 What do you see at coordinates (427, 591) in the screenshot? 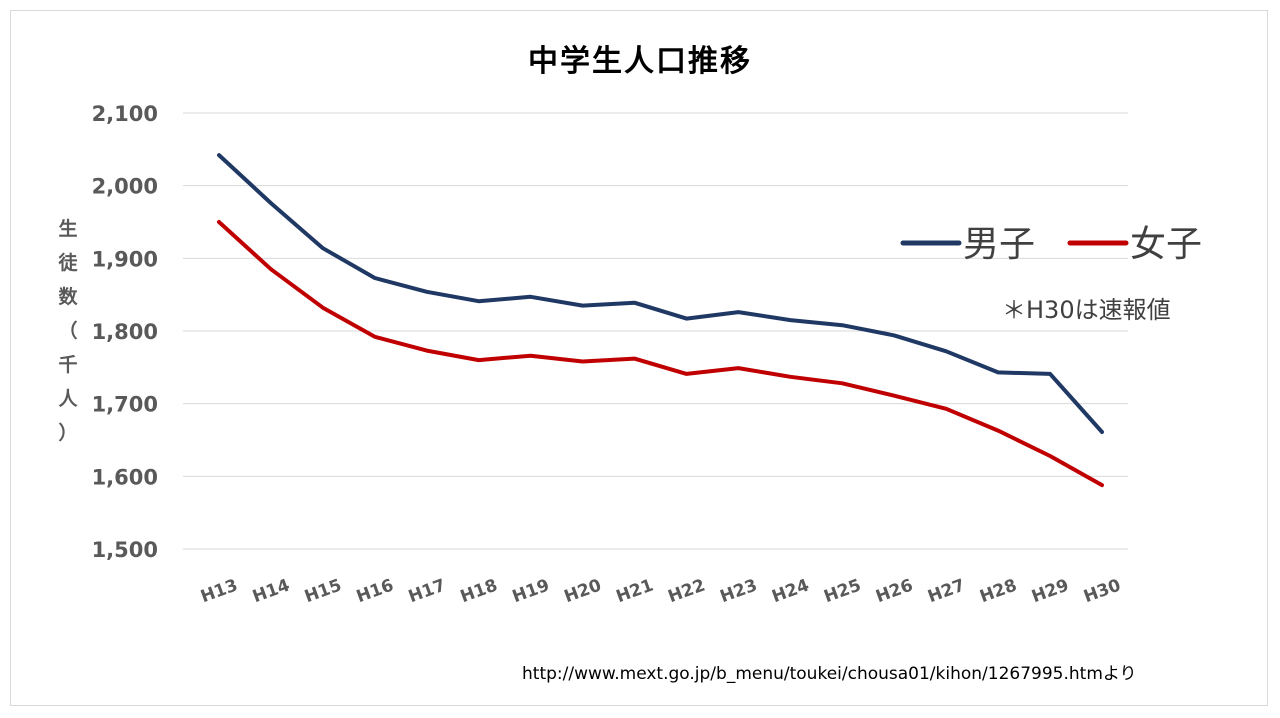
I see `x-tick-label: H17` at bounding box center [427, 591].